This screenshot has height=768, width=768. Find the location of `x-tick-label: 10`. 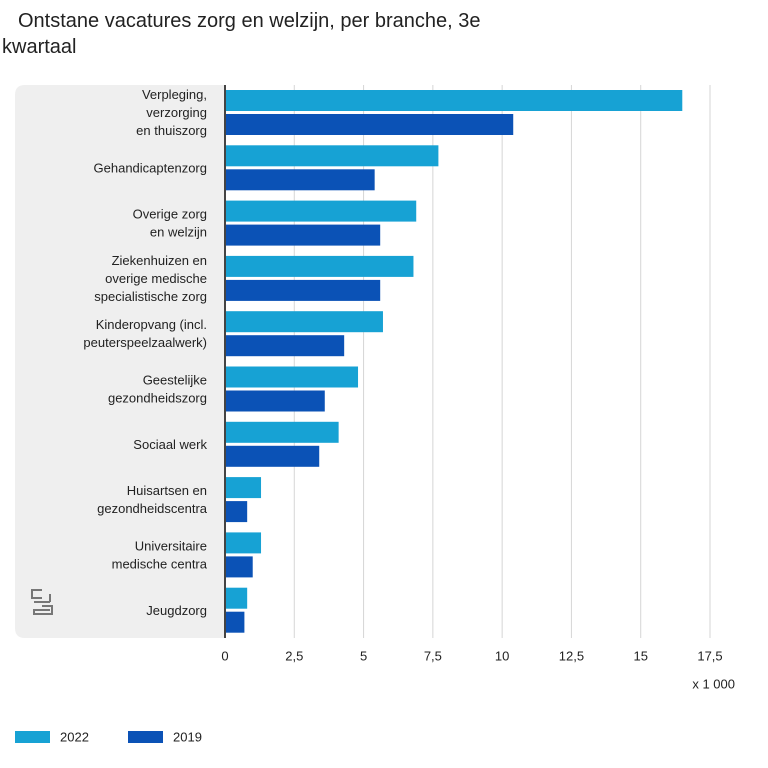

x-tick-label: 10 is located at coordinates (502, 655).